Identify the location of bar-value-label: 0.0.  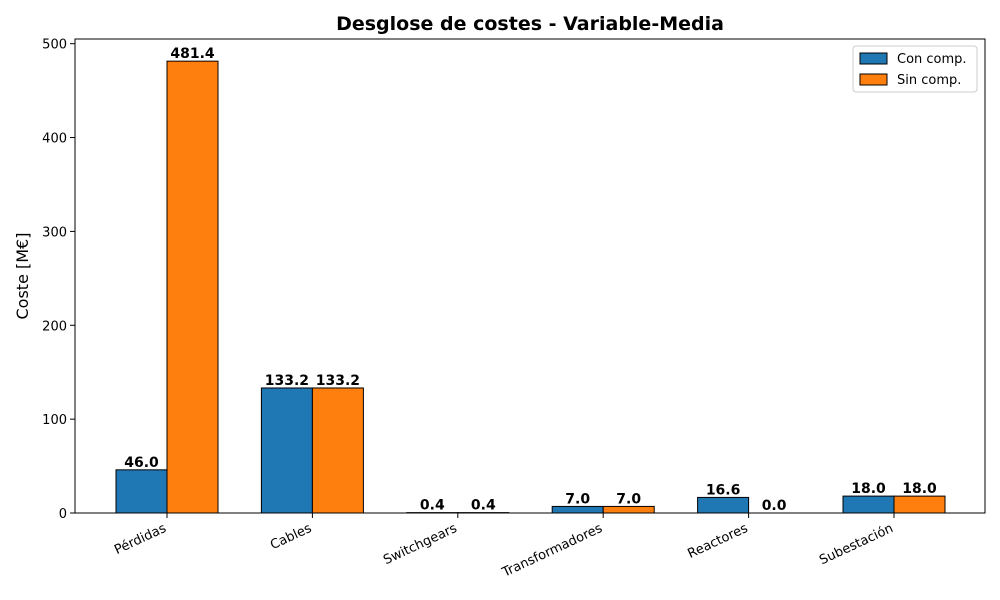
(774, 506).